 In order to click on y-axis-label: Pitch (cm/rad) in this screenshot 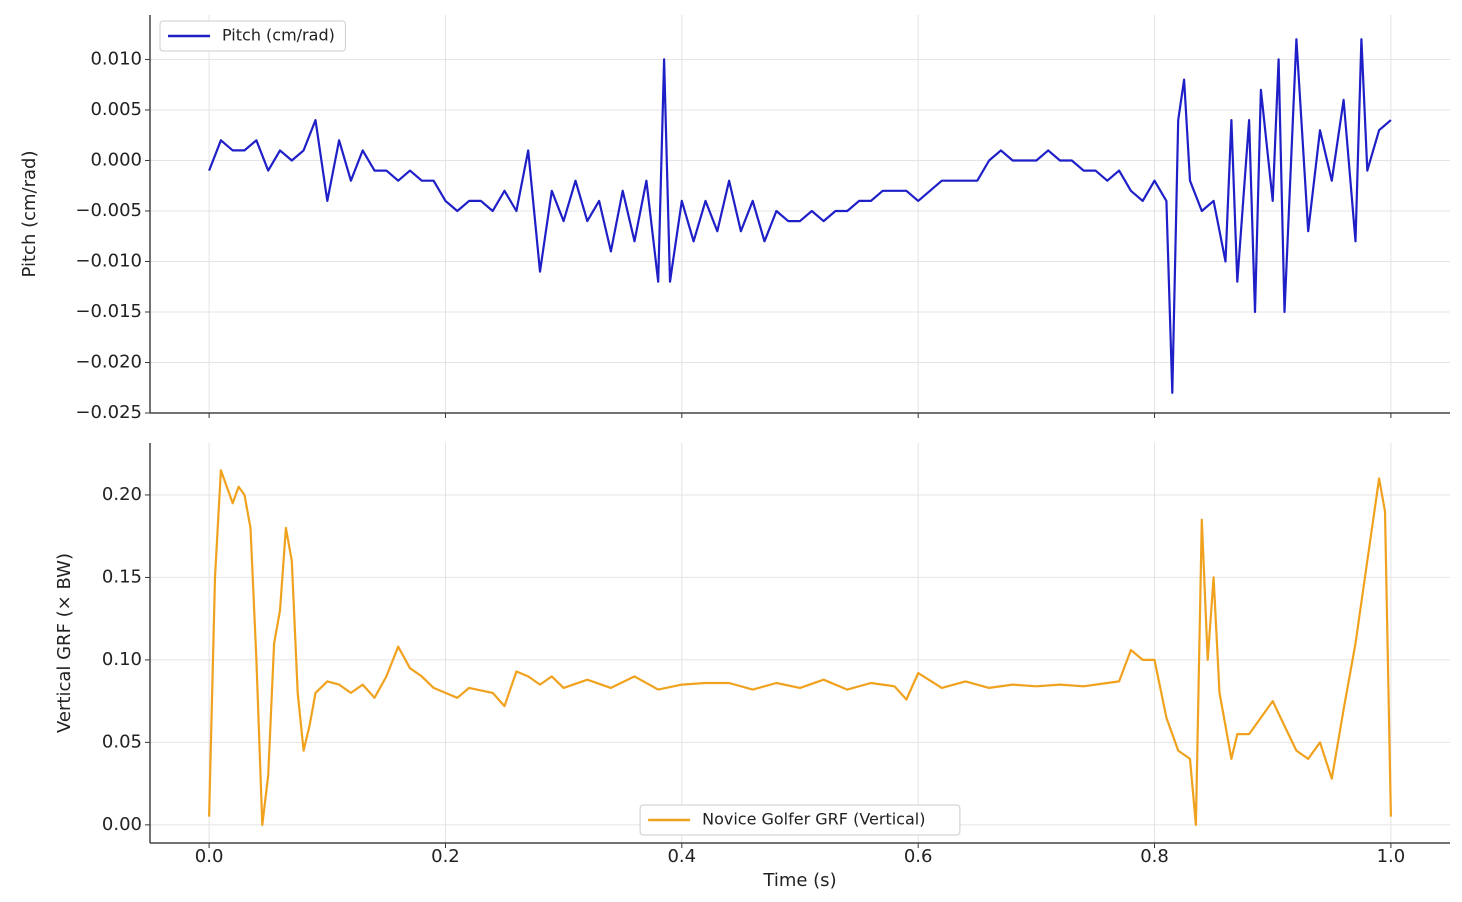, I will do `click(29, 214)`.